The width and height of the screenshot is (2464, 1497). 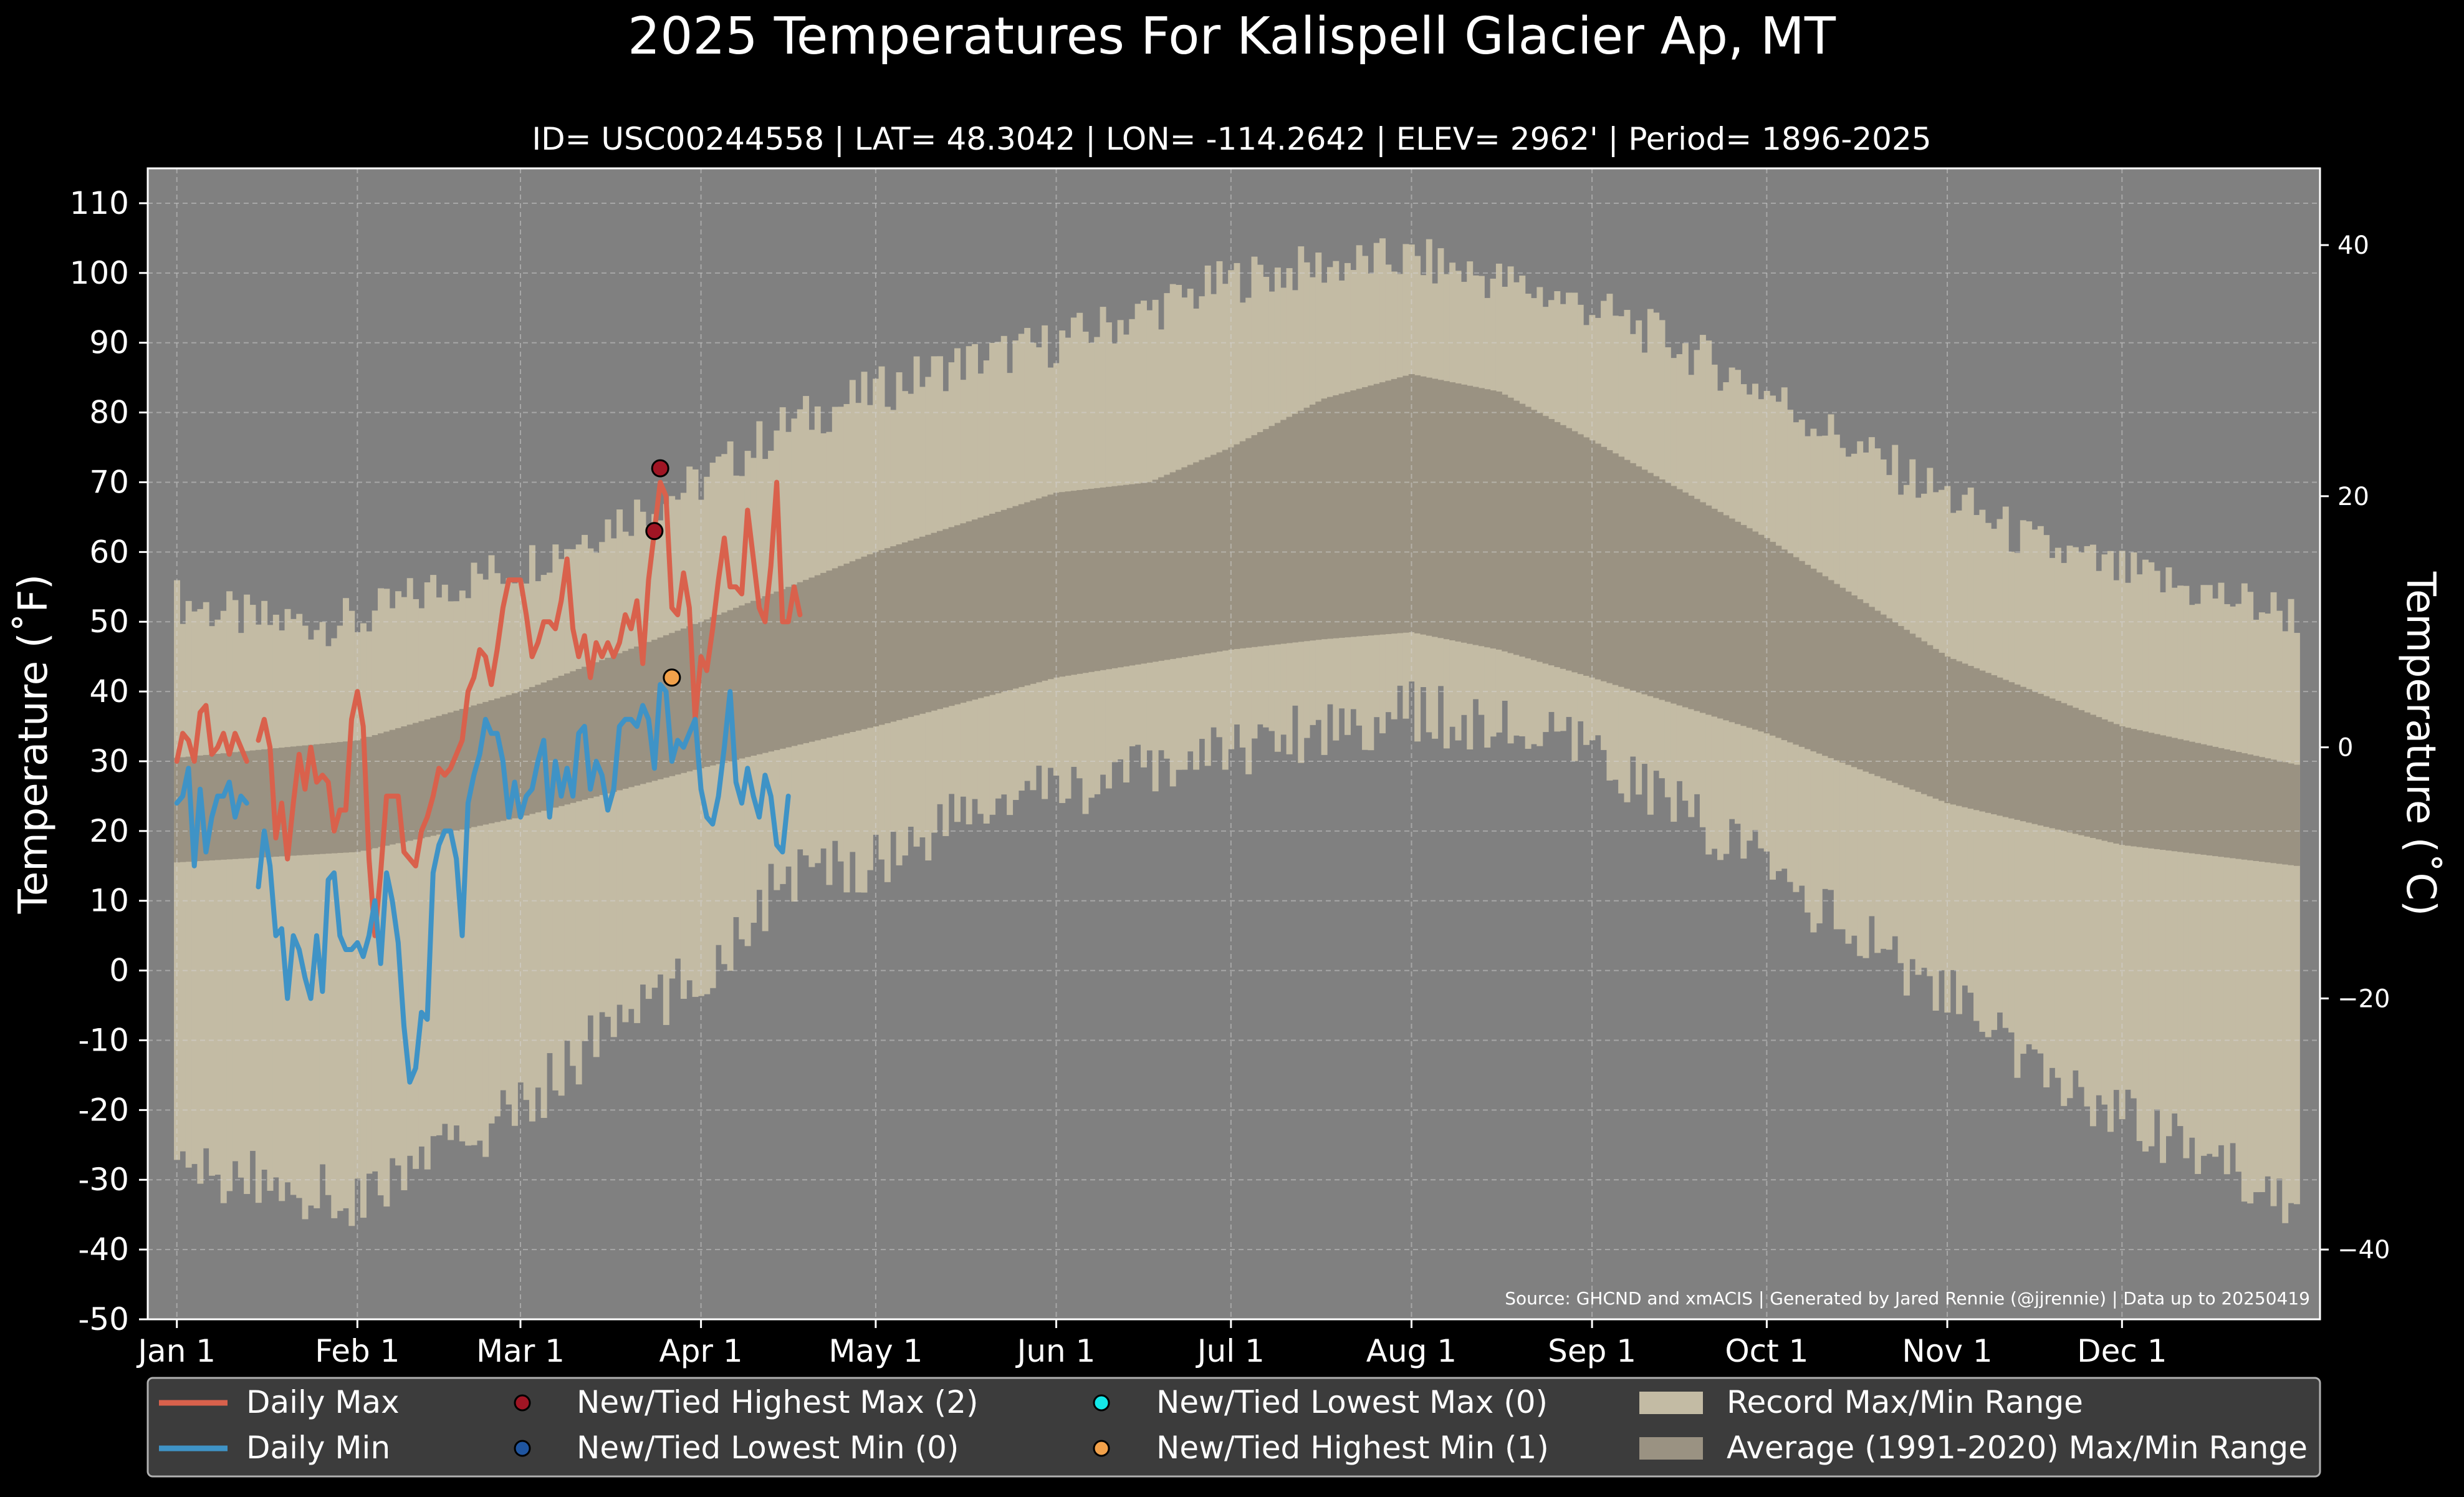 What do you see at coordinates (212, 733) in the screenshot?
I see `daily-max-line` at bounding box center [212, 733].